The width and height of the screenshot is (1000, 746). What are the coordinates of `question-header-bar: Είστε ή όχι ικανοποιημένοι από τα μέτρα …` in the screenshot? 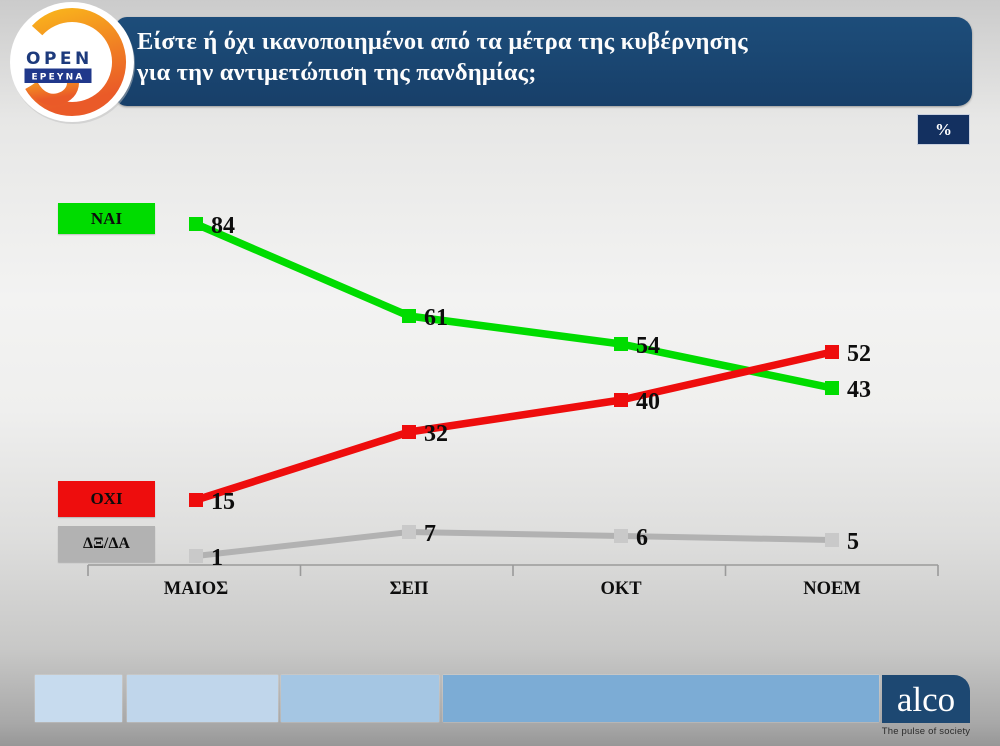 It's located at (543, 61).